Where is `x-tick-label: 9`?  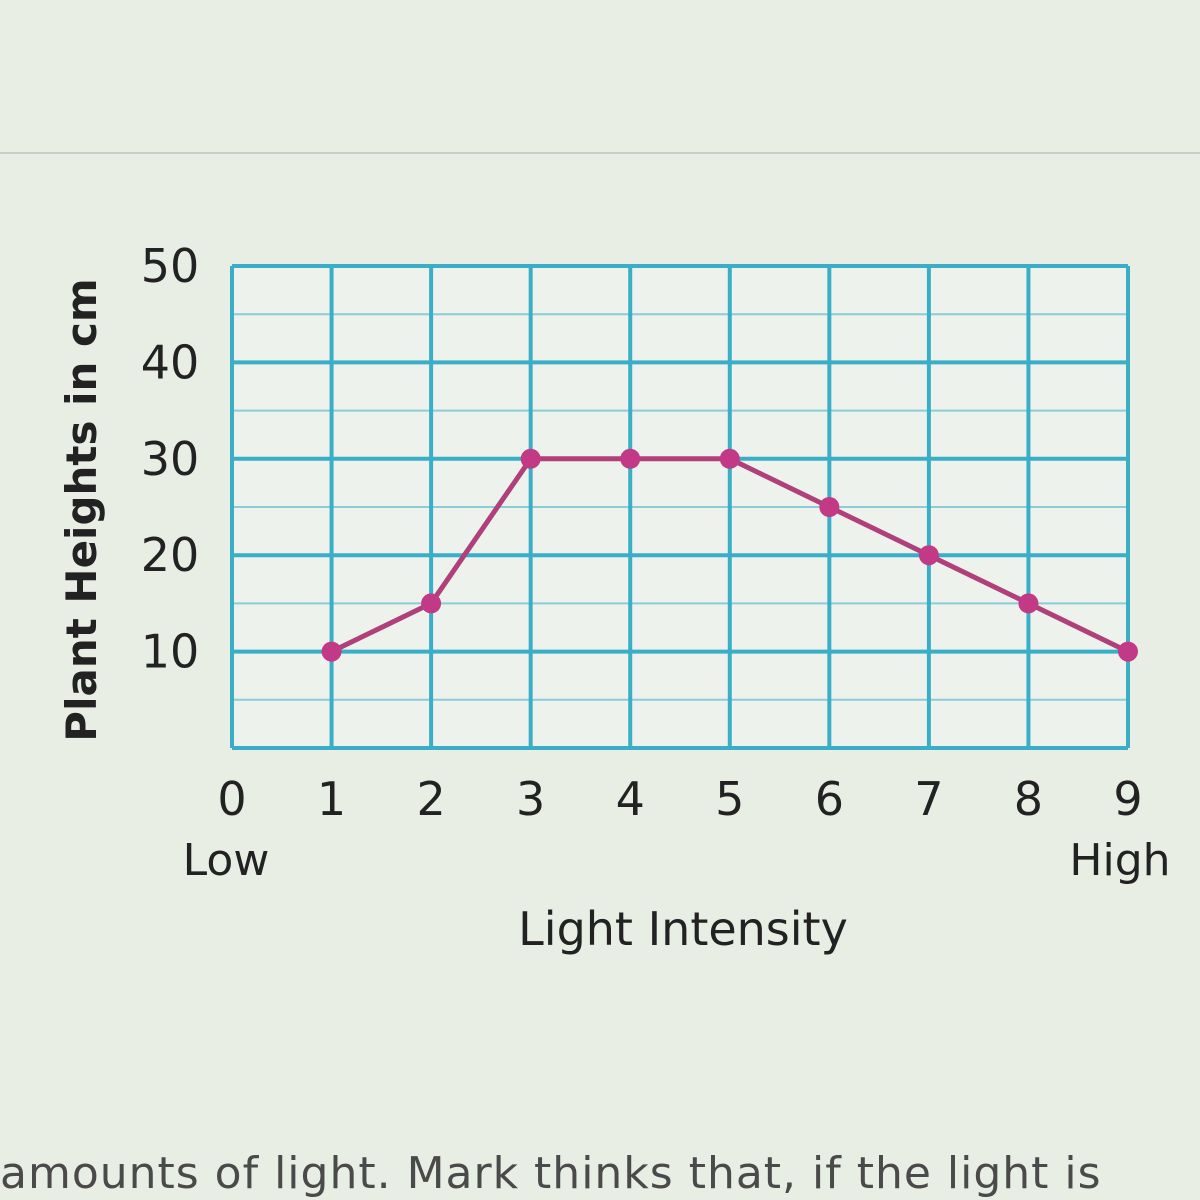
x-tick-label: 9 is located at coordinates (1127, 799).